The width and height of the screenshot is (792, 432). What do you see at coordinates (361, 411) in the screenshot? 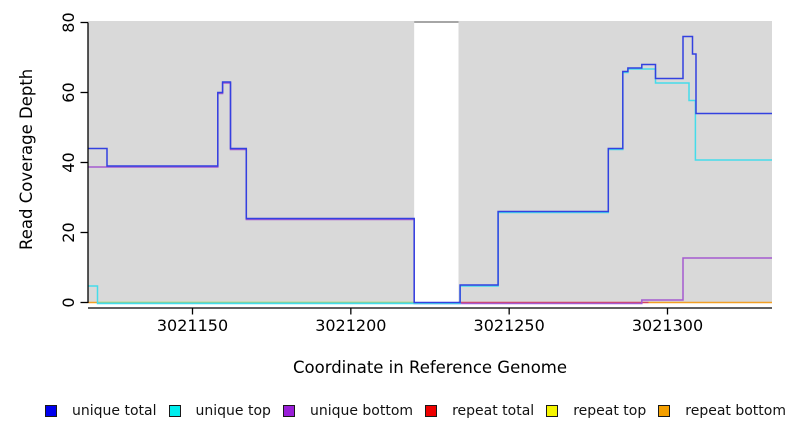
I see `legend-label: unique bottom` at bounding box center [361, 411].